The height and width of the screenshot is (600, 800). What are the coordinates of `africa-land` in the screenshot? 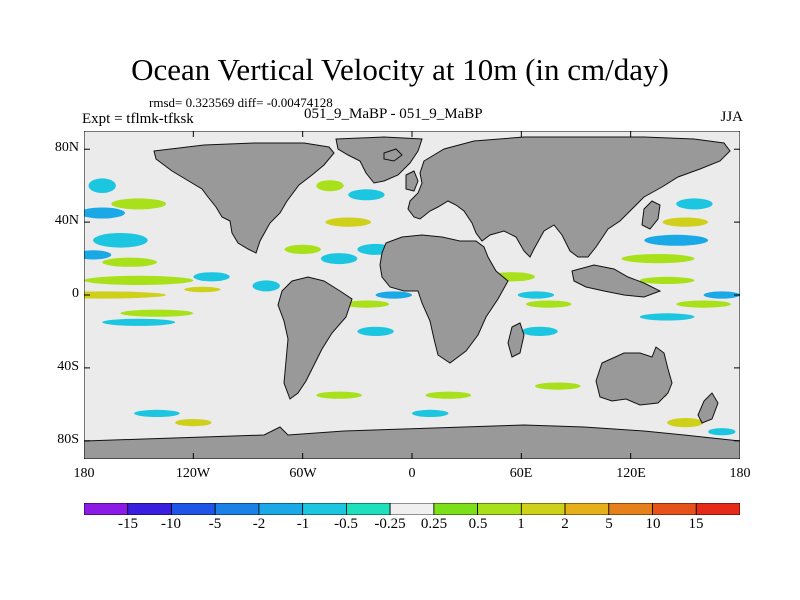 It's located at (444, 299).